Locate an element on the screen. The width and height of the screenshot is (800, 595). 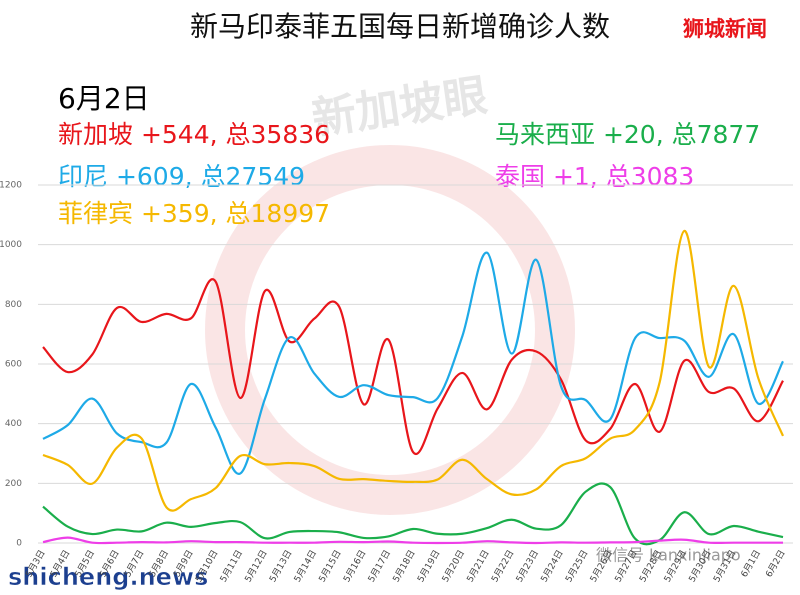
annotation: 马来西亚 +20, 总7877 is located at coordinates (627, 134).